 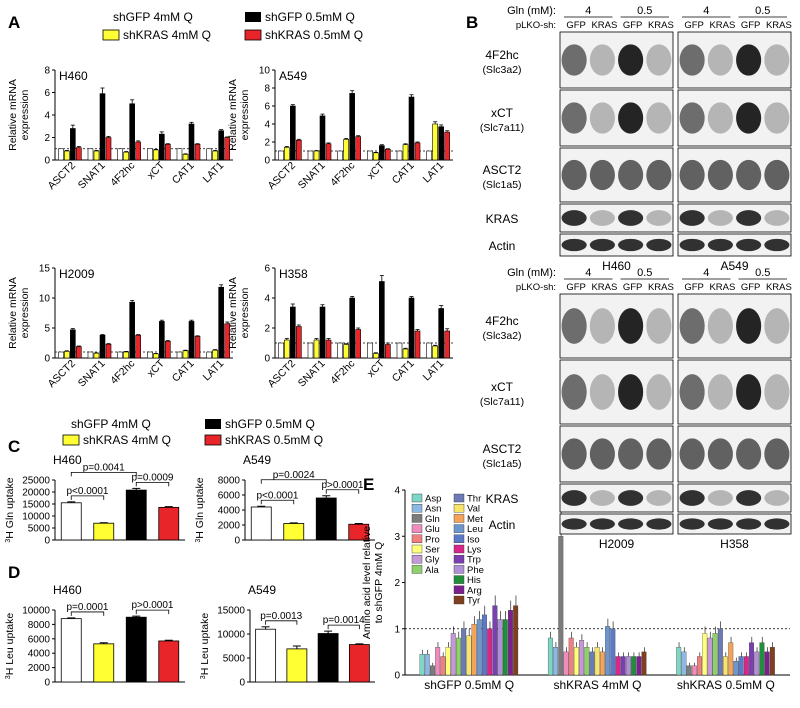 What do you see at coordinates (432, 519) in the screenshot?
I see `legend-label: Gln` at bounding box center [432, 519].